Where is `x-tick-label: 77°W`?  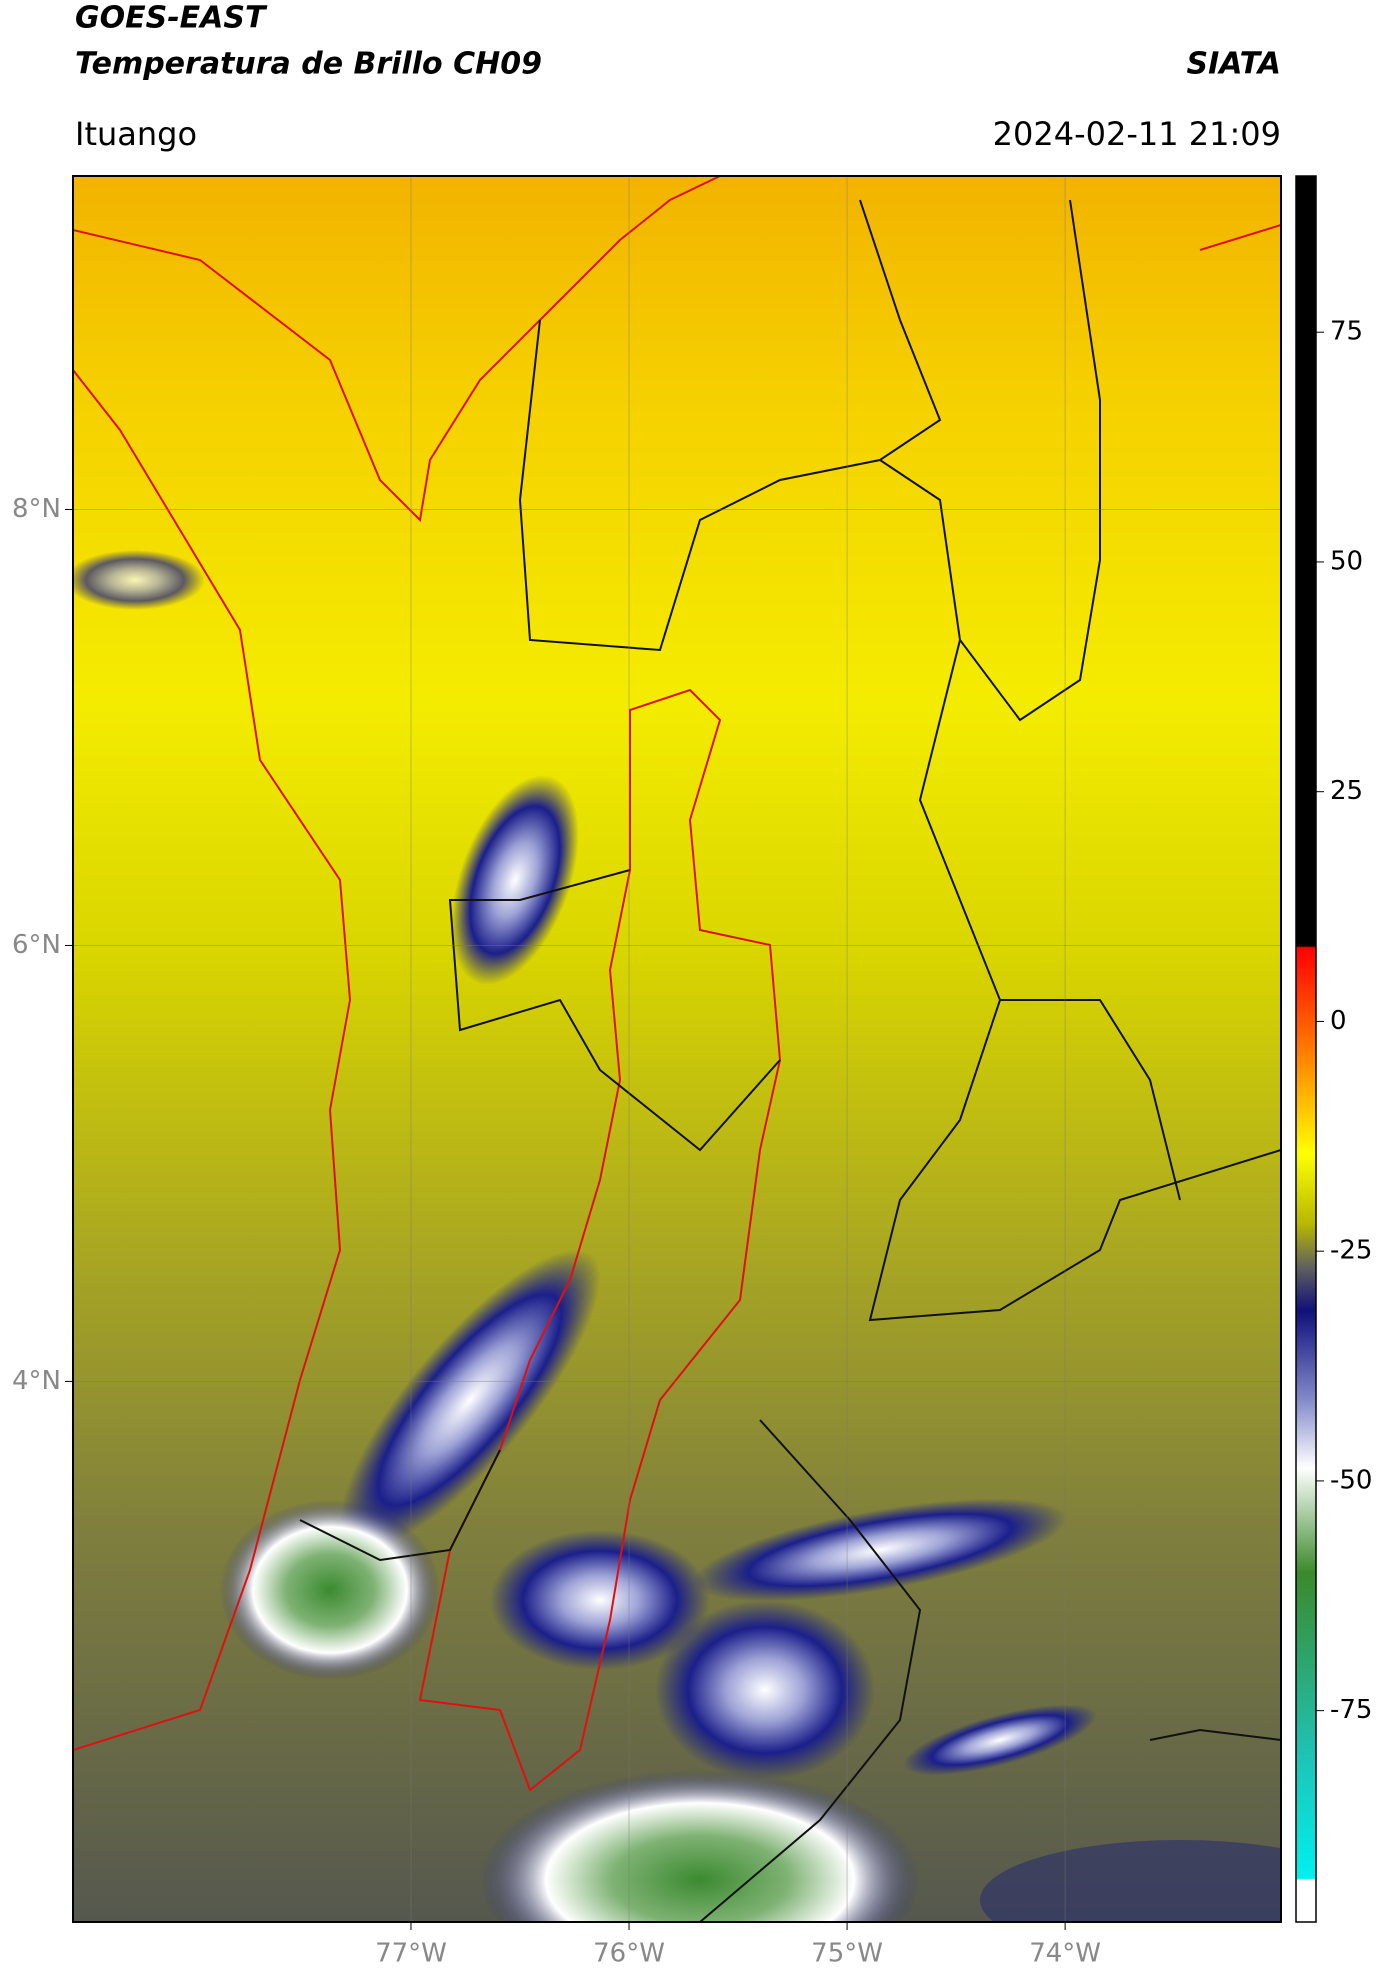
x-tick-label: 77°W is located at coordinates (411, 1954).